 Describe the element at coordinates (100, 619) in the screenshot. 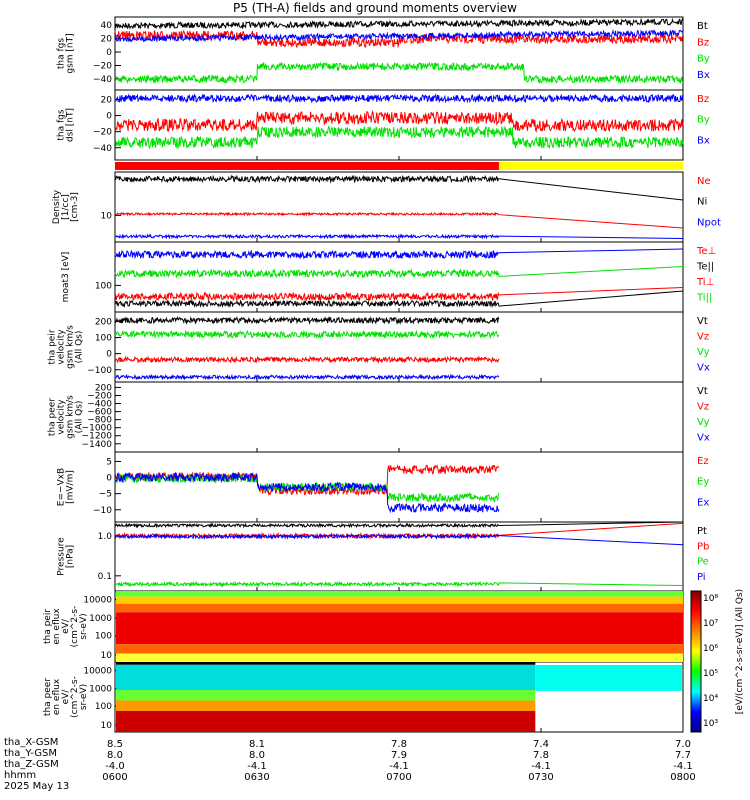

I see `y-tick-label: 1000` at that location.